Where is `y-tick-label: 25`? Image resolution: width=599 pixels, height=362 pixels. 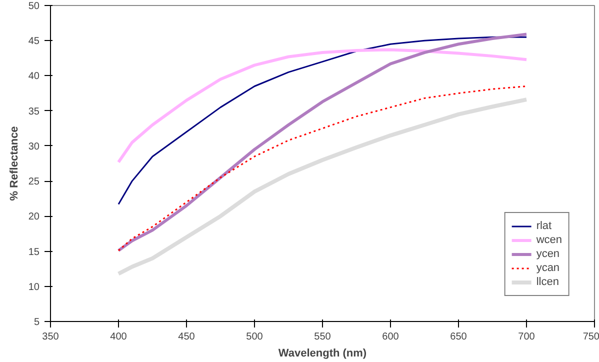 y-tick-label: 25 is located at coordinates (34, 182).